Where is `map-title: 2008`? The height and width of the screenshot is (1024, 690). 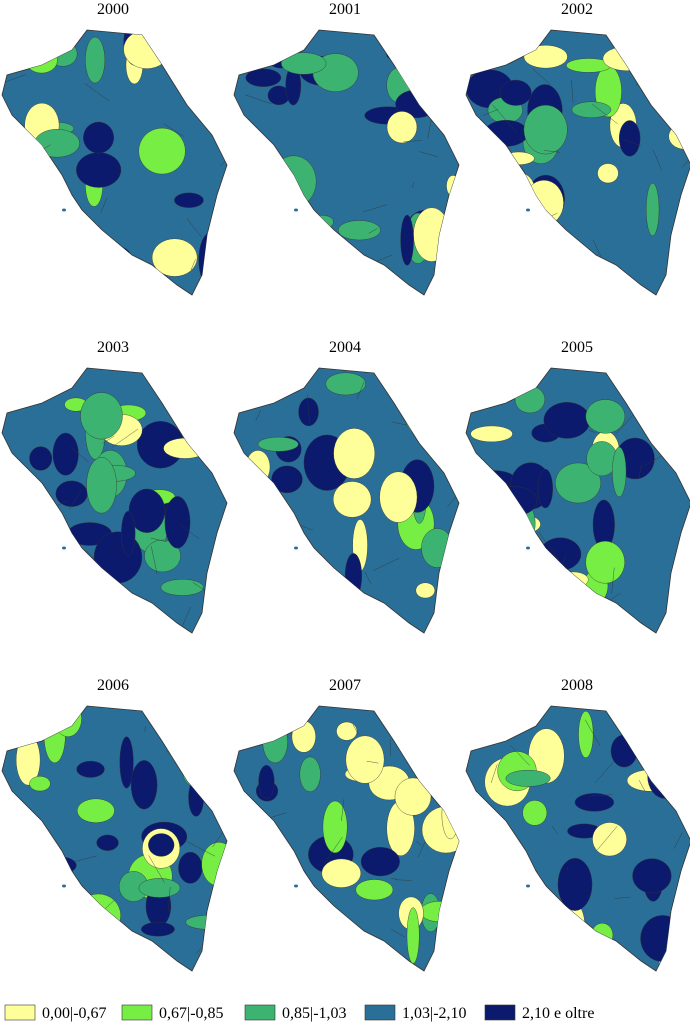
map-title: 2008 is located at coordinates (577, 685).